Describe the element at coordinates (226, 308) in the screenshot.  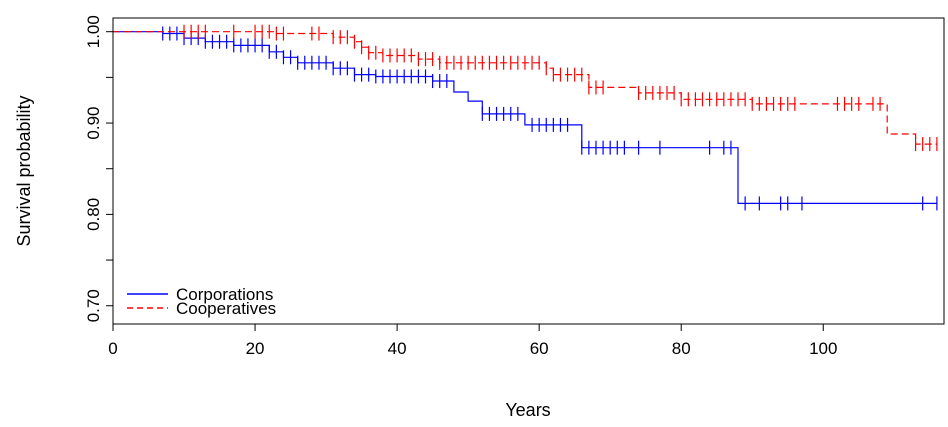
I see `legend-label-cooperatives: Cooperatives` at that location.